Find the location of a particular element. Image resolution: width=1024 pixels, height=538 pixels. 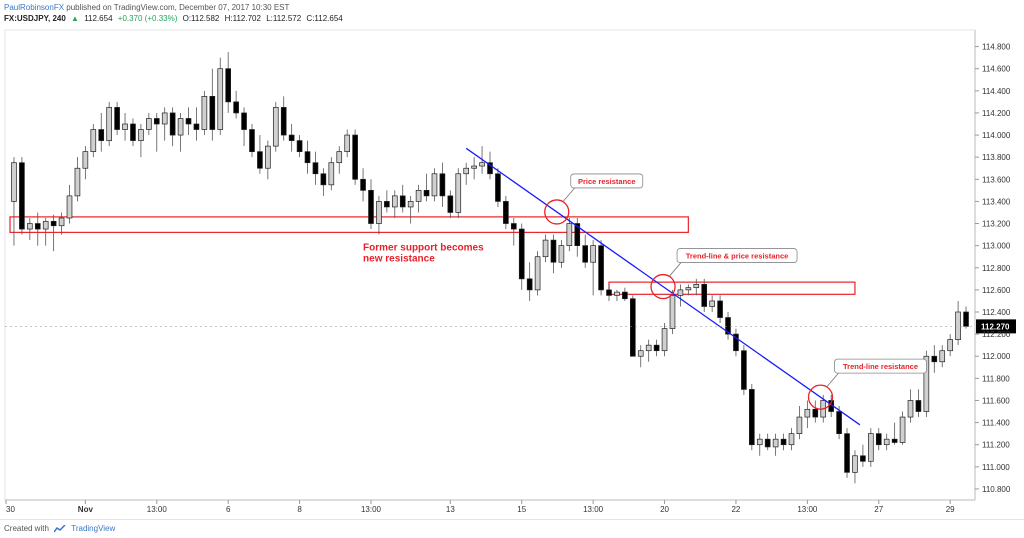

x-tick-label: 13:00 is located at coordinates (593, 509).